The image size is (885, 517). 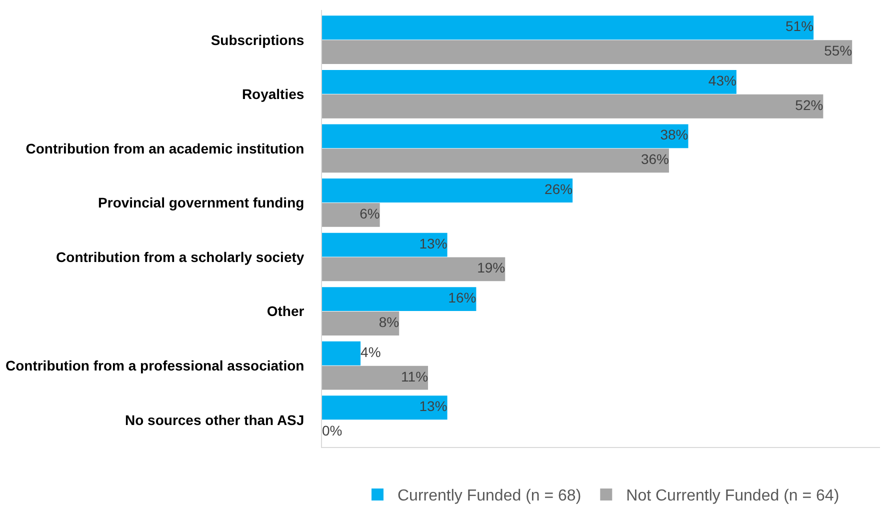 What do you see at coordinates (558, 189) in the screenshot?
I see `data-label: 26%` at bounding box center [558, 189].